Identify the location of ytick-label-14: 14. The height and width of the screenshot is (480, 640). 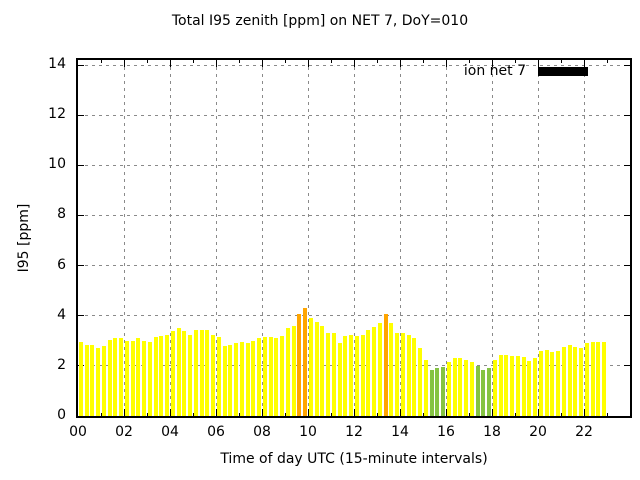
(57, 64).